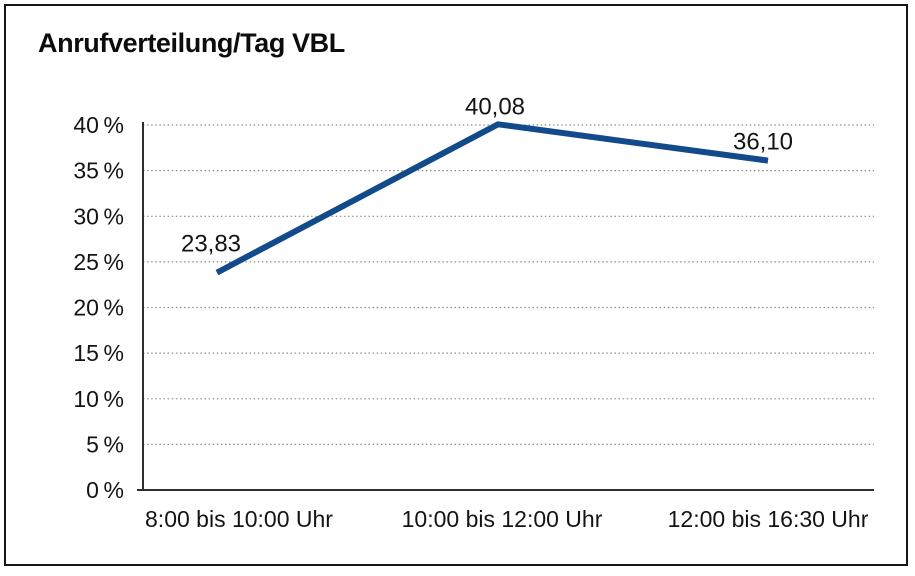 The image size is (915, 576). Describe the element at coordinates (495, 106) in the screenshot. I see `data-point-label: 40,08` at that location.